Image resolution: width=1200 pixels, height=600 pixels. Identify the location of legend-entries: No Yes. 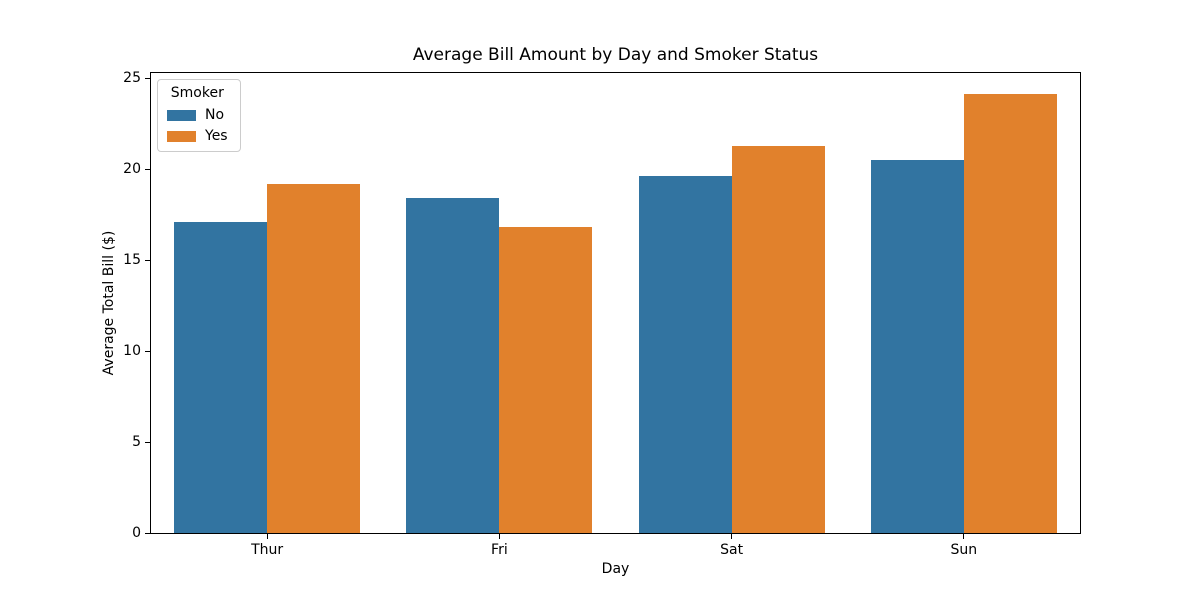
(197, 125).